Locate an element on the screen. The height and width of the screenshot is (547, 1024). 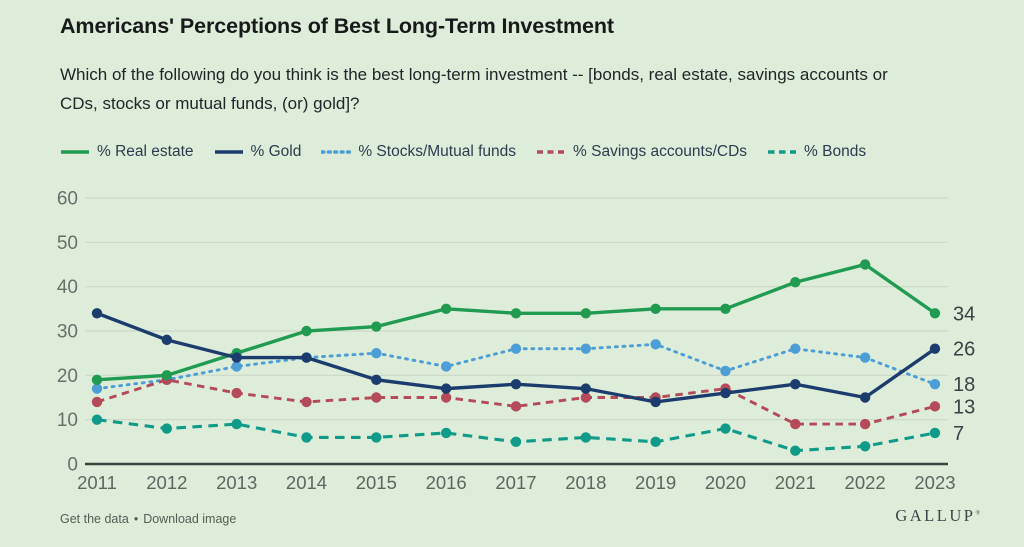
y-axis-tick-label: 20 is located at coordinates (67, 376).